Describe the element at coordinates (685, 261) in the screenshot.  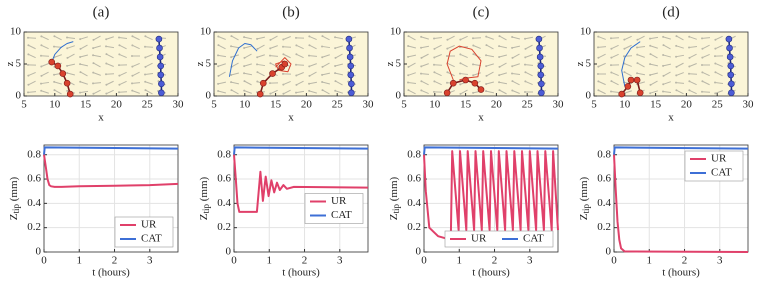
I see `x-tick-label: 2` at that location.